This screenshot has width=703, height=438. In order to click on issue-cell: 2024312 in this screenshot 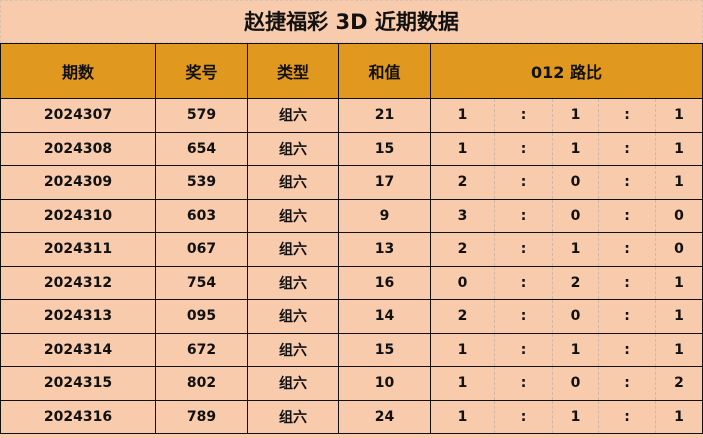, I will do `click(78, 282)`.